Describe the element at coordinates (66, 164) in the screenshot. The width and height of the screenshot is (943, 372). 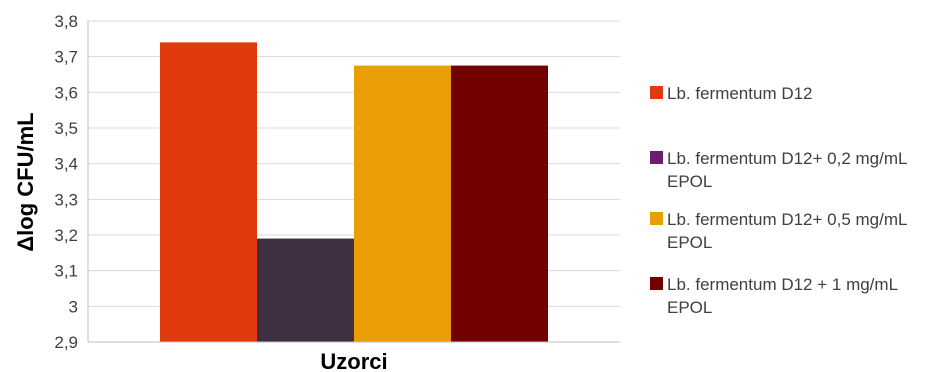
I see `y-tick-label: 3,4` at that location.